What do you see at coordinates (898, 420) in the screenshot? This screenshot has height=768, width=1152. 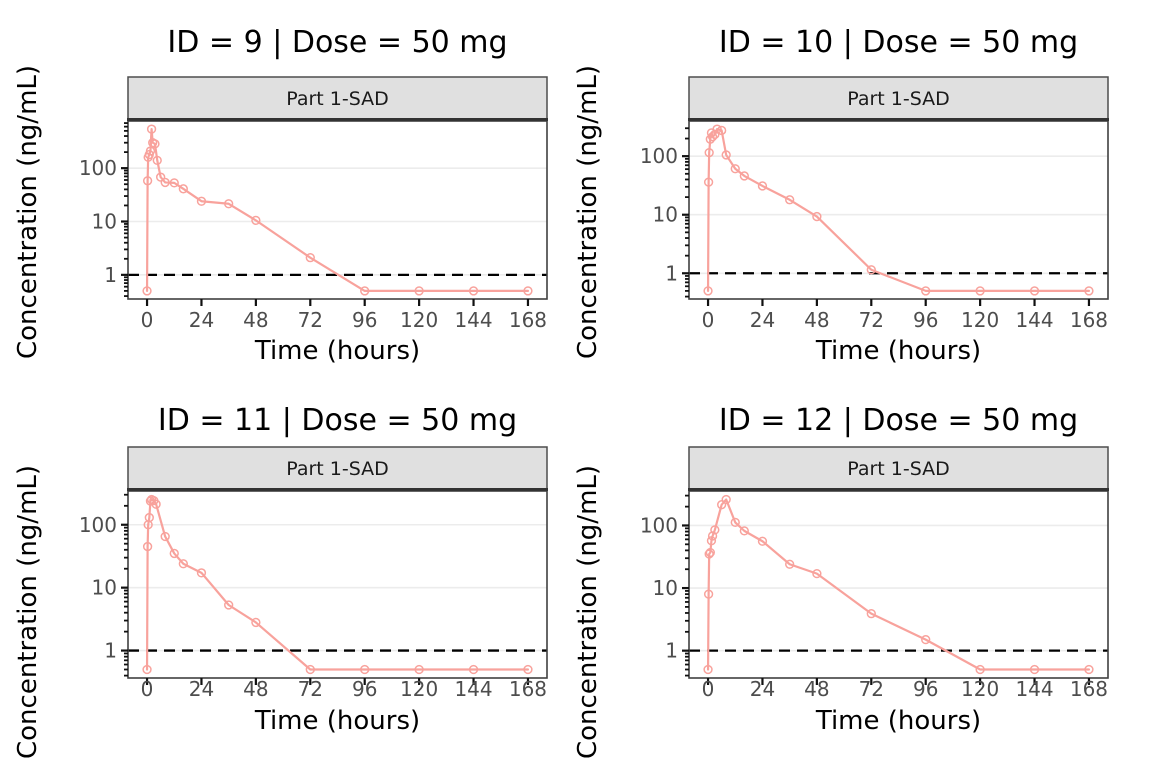 I see `panel-title: ID = 12 | Dose = 50 mg` at bounding box center [898, 420].